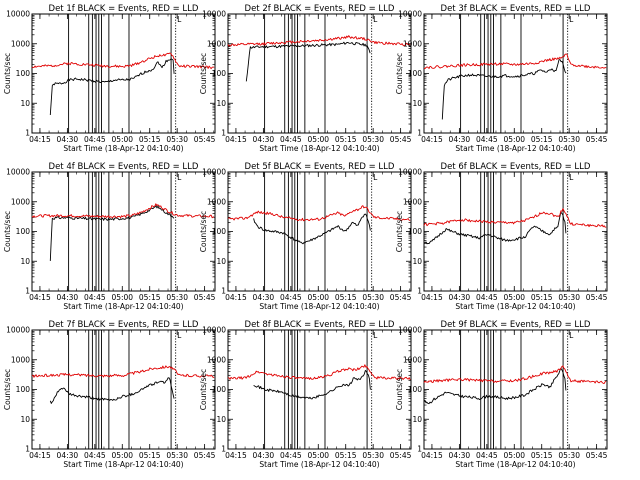  What do you see at coordinates (516, 325) in the screenshot?
I see `panel-title: Det 9f BLACK = Events, RED = LLD` at bounding box center [516, 325].